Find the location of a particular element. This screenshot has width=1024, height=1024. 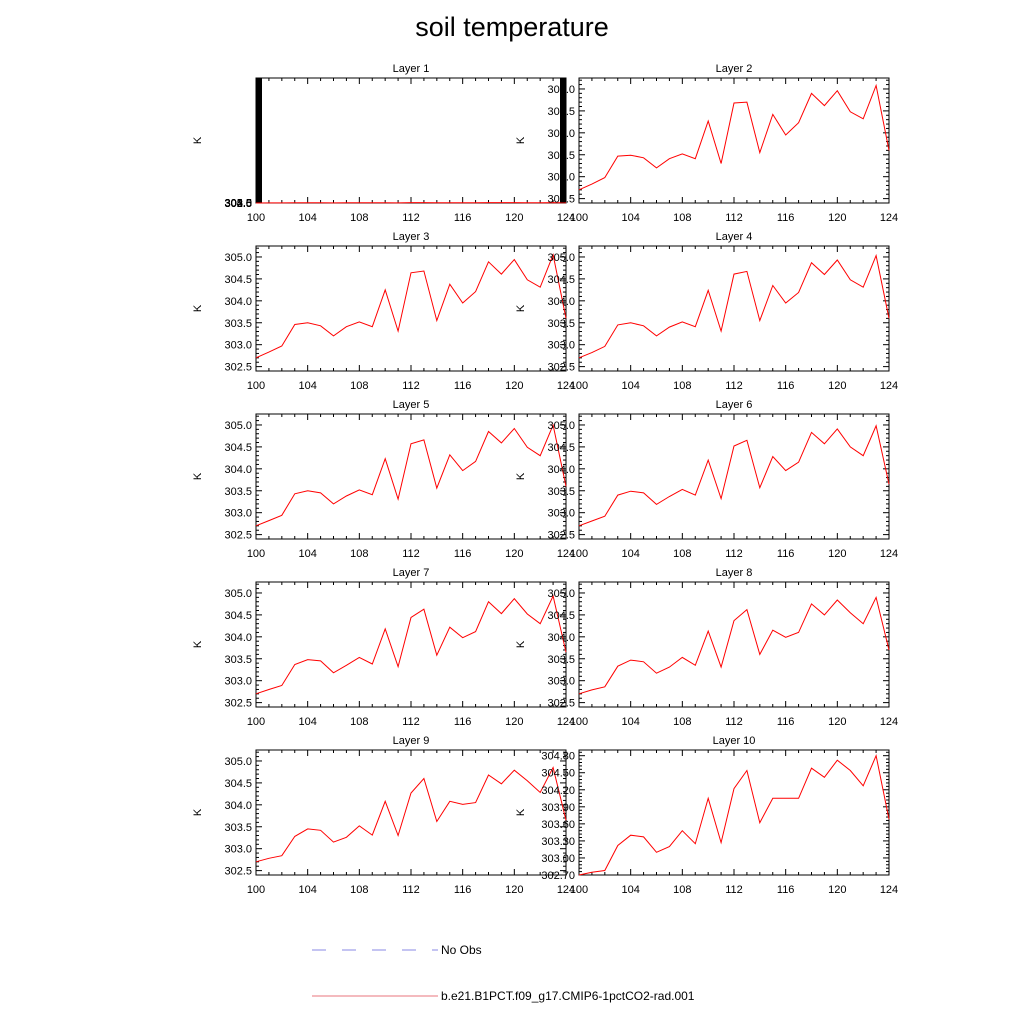

page-title: soil temperature is located at coordinates (512, 27).